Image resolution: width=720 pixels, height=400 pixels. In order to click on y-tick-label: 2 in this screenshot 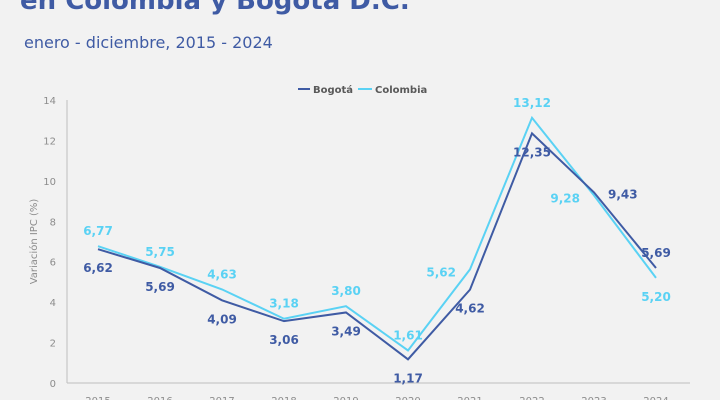, I will do `click(53, 344)`.